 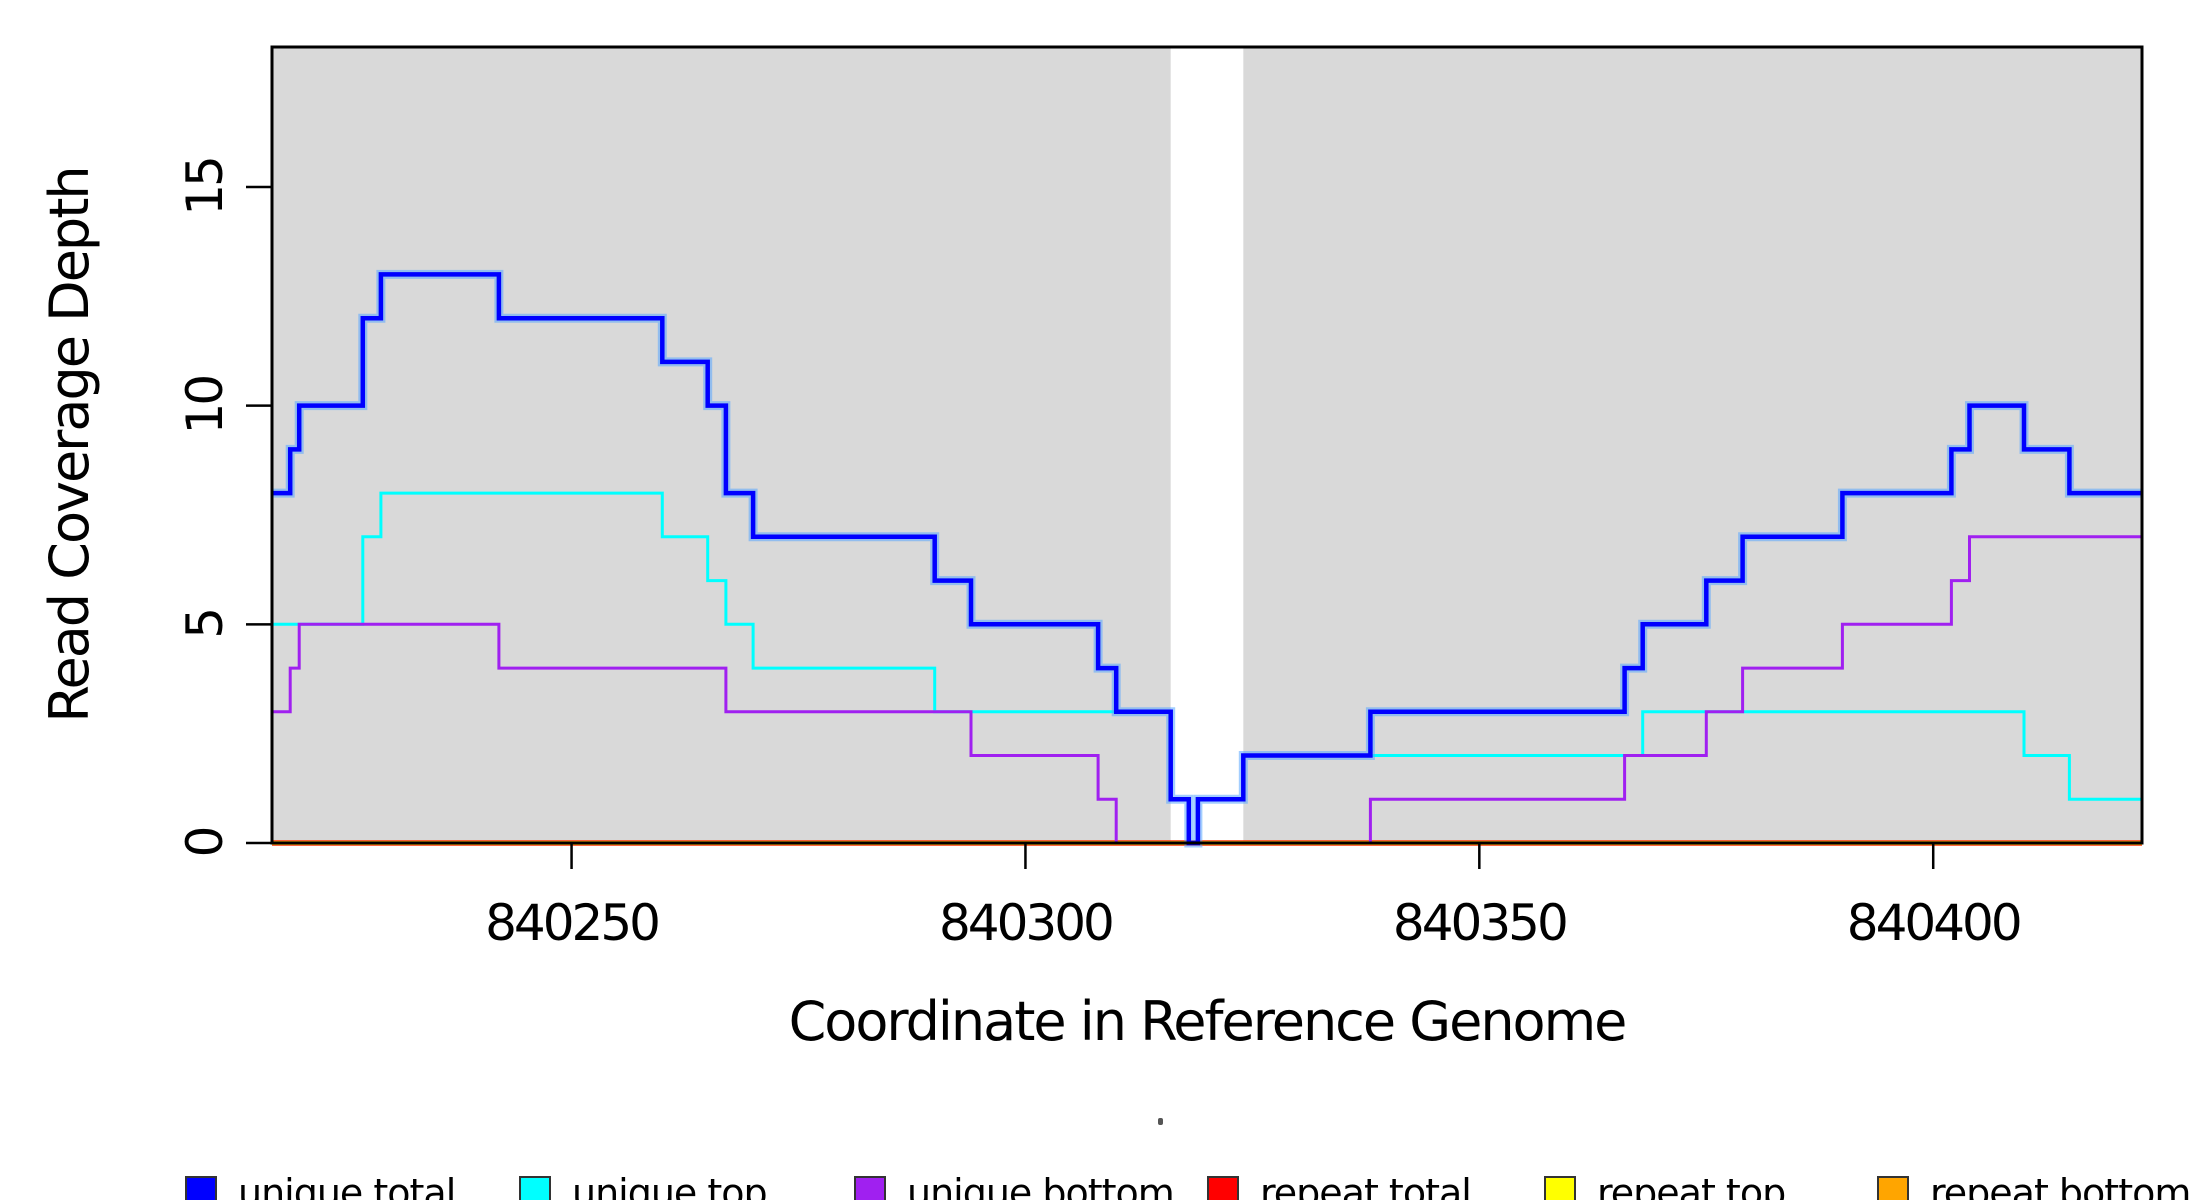 What do you see at coordinates (1893, 1188) in the screenshot?
I see `legend-swatch-repeat-bottom` at bounding box center [1893, 1188].